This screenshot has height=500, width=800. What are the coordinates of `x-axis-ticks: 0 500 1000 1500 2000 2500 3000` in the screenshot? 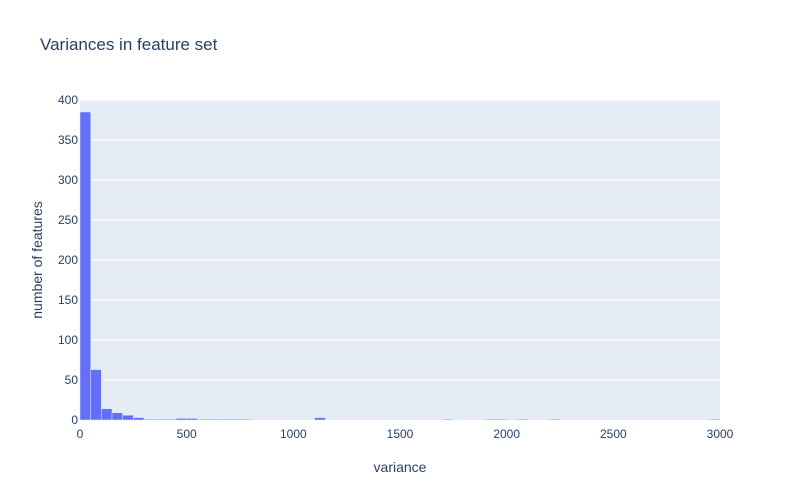 It's located at (405, 434).